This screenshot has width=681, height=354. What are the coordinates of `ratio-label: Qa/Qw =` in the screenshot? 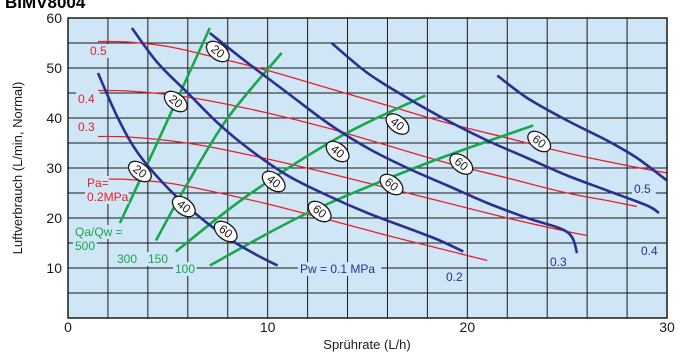 It's located at (99, 232).